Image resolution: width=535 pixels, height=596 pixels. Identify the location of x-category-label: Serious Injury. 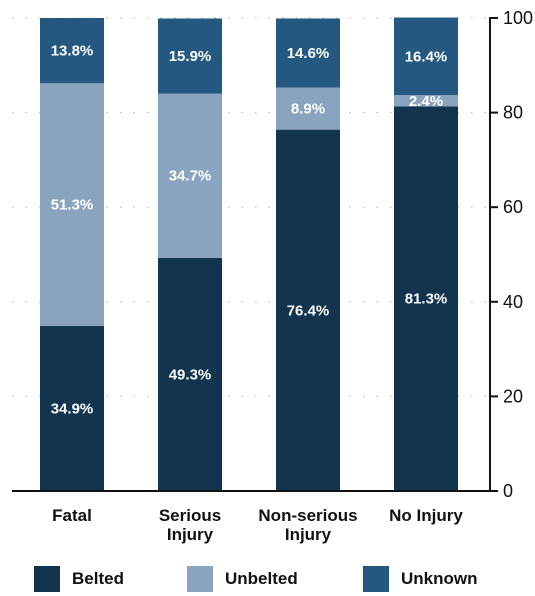
(190, 525).